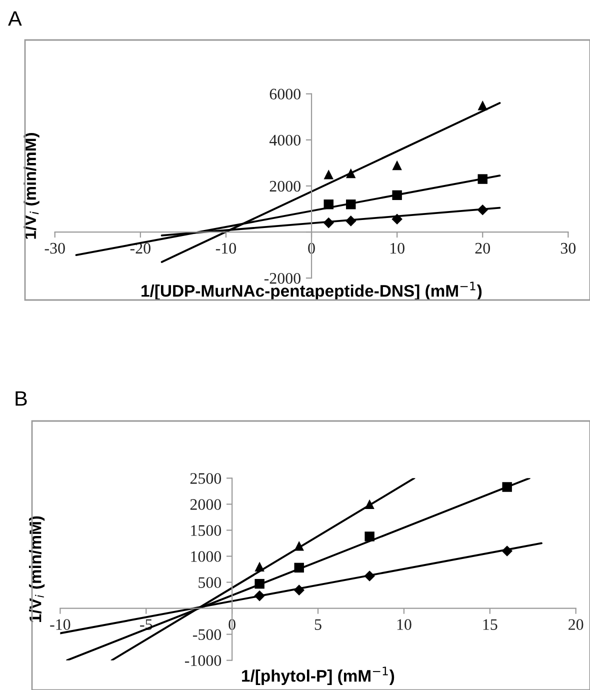  What do you see at coordinates (206, 556) in the screenshot?
I see `y-tick-label: 1000` at bounding box center [206, 556].